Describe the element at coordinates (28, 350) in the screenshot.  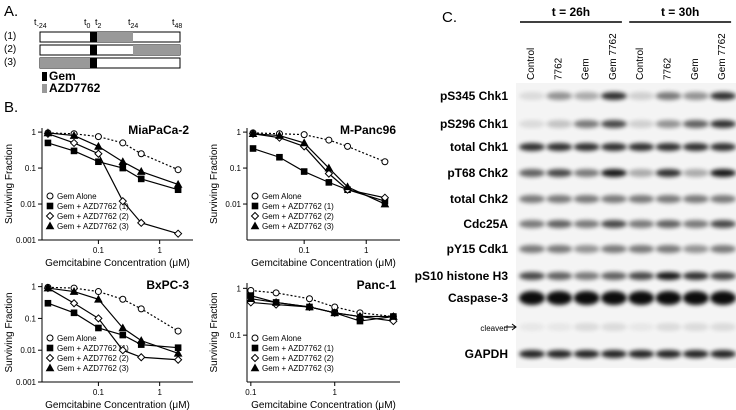
I see `y-tick-label: 0.01` at that location.